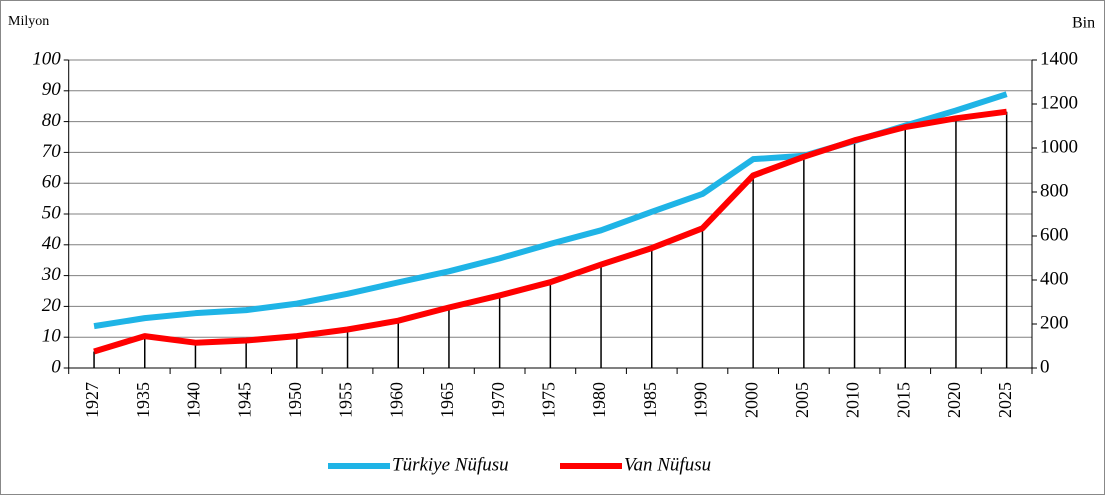 This screenshot has width=1105, height=495. What do you see at coordinates (52, 305) in the screenshot?
I see `y-tick-label: 20` at bounding box center [52, 305].